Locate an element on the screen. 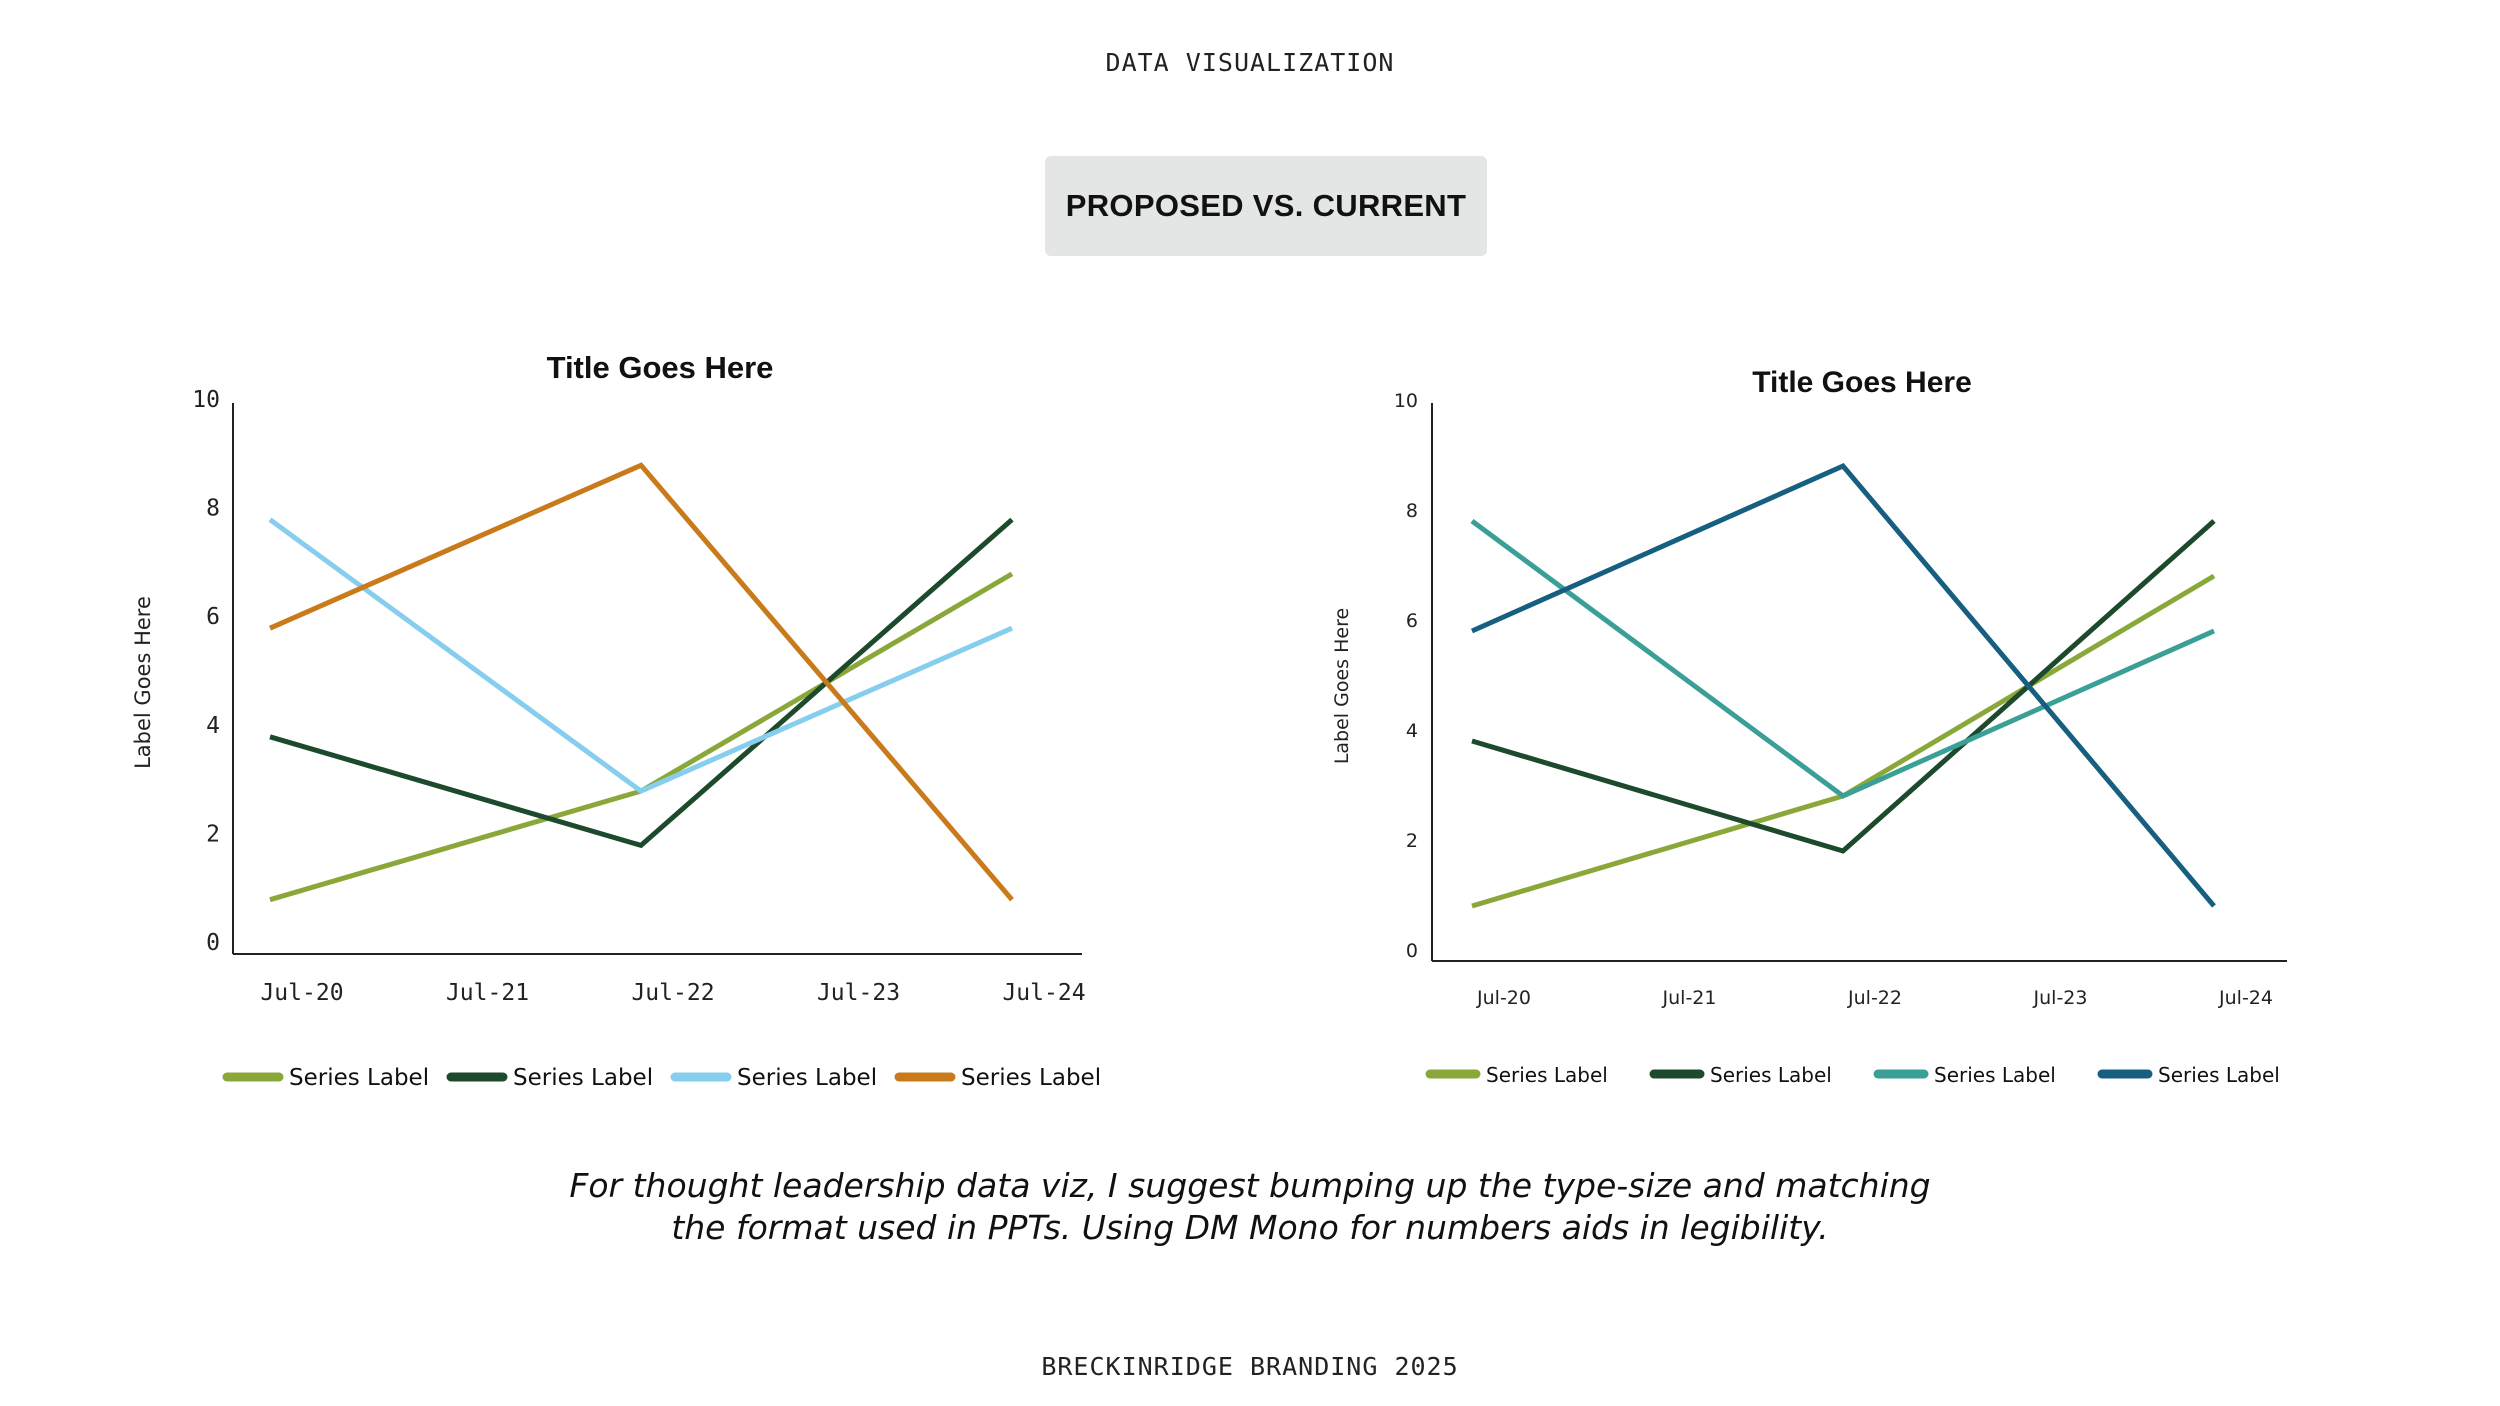  comparison-badge: PROPOSED VS. CURRENT is located at coordinates (1266, 206).